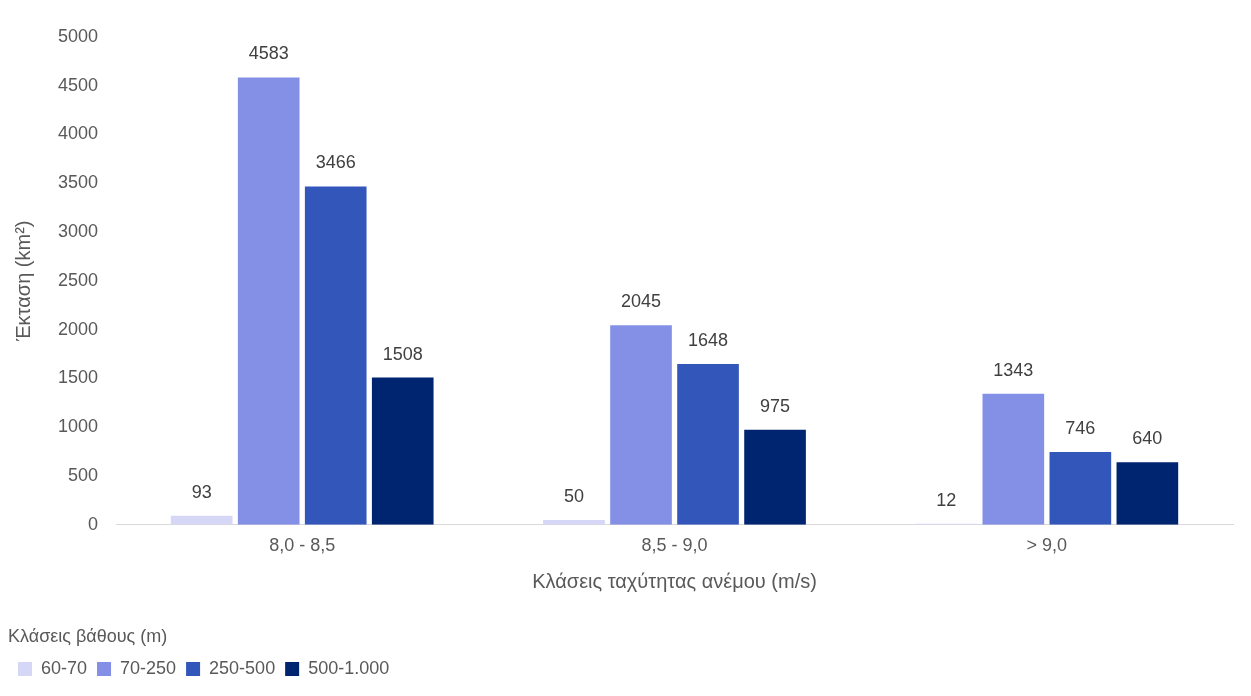  Describe the element at coordinates (78, 328) in the screenshot. I see `y-tick-label: 2000` at that location.